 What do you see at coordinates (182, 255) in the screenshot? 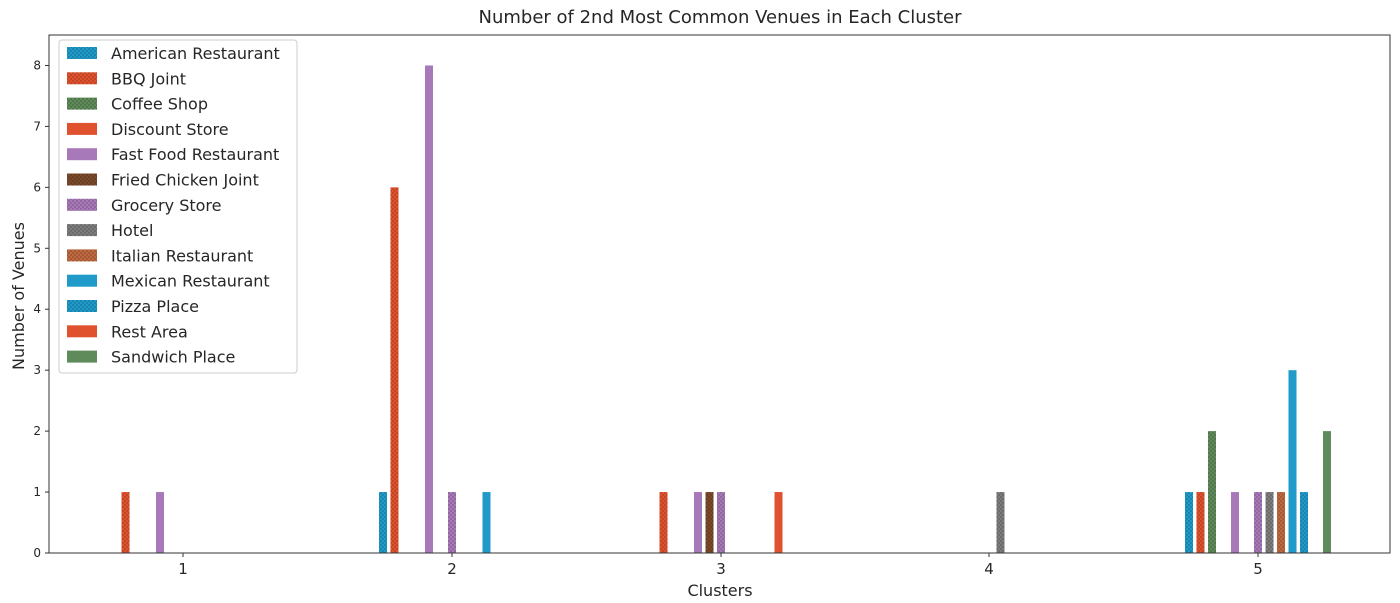
I see `legend-label-italian-restaurant: Italian Restaurant` at bounding box center [182, 255].